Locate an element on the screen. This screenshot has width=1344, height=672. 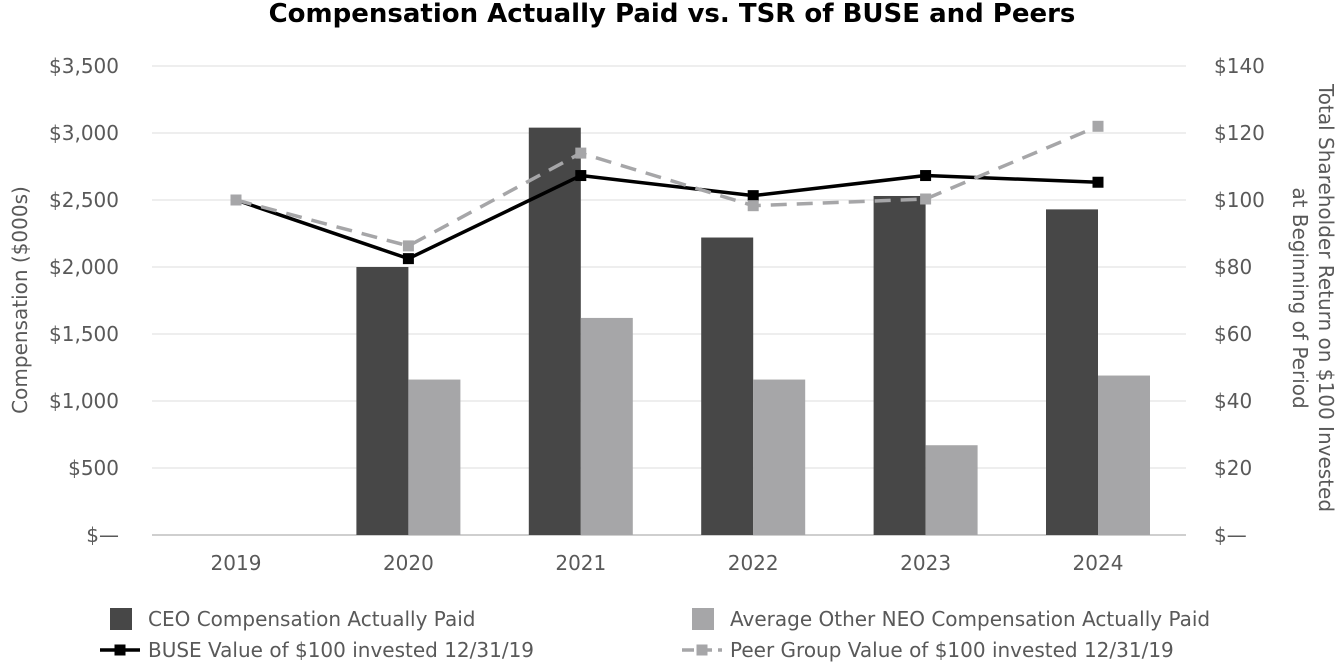
legend-swatch-neo-cap is located at coordinates (703, 619).